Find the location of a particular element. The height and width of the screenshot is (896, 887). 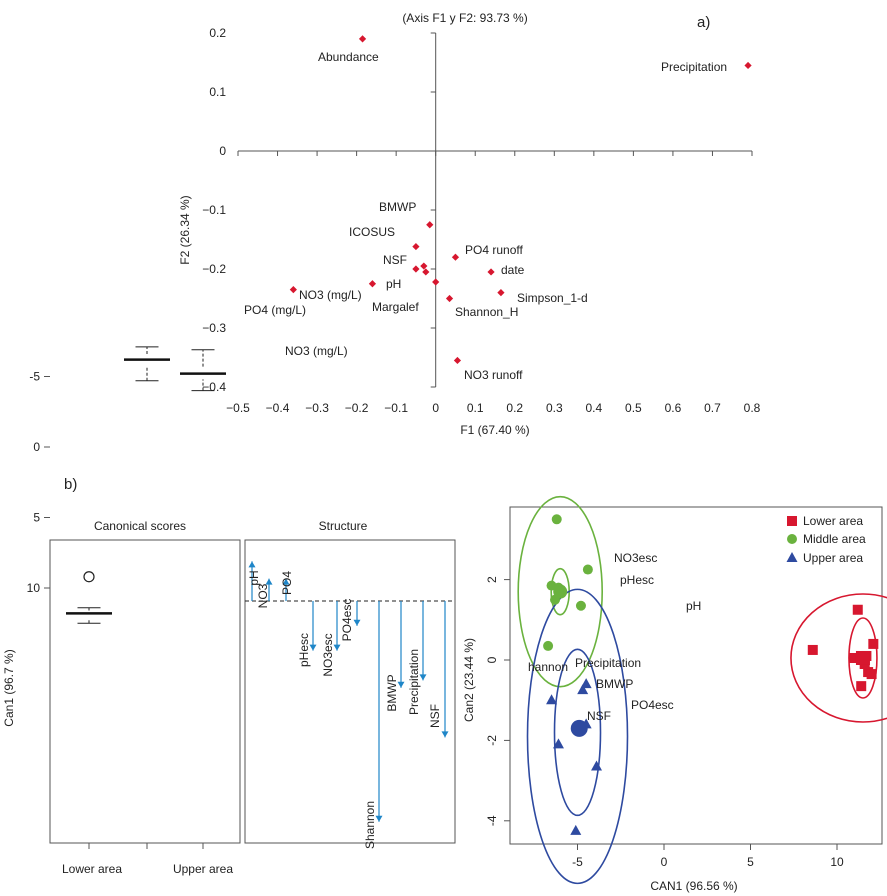

pca-point-label: ICOSUS is located at coordinates (372, 232).